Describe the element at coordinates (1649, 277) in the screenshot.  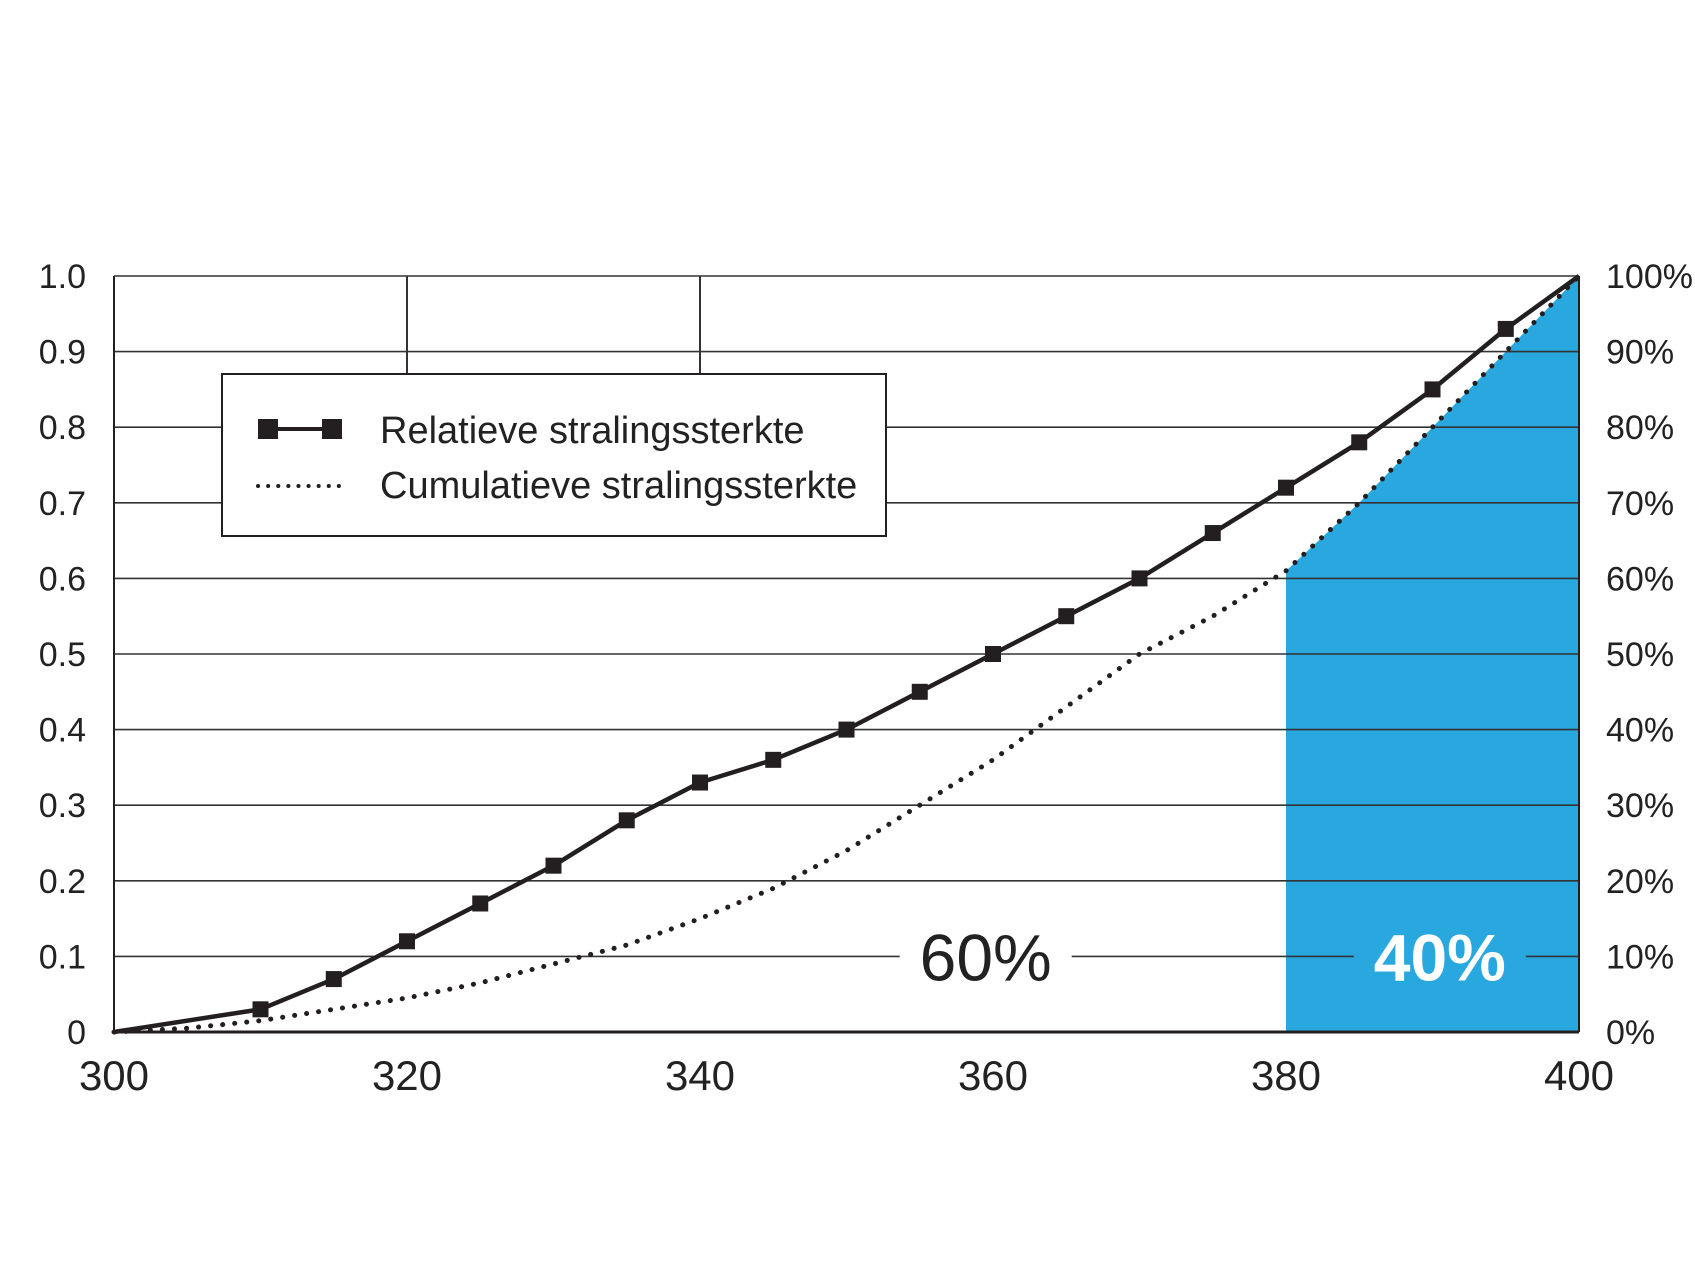
I see `y-tick-right: 100%` at that location.